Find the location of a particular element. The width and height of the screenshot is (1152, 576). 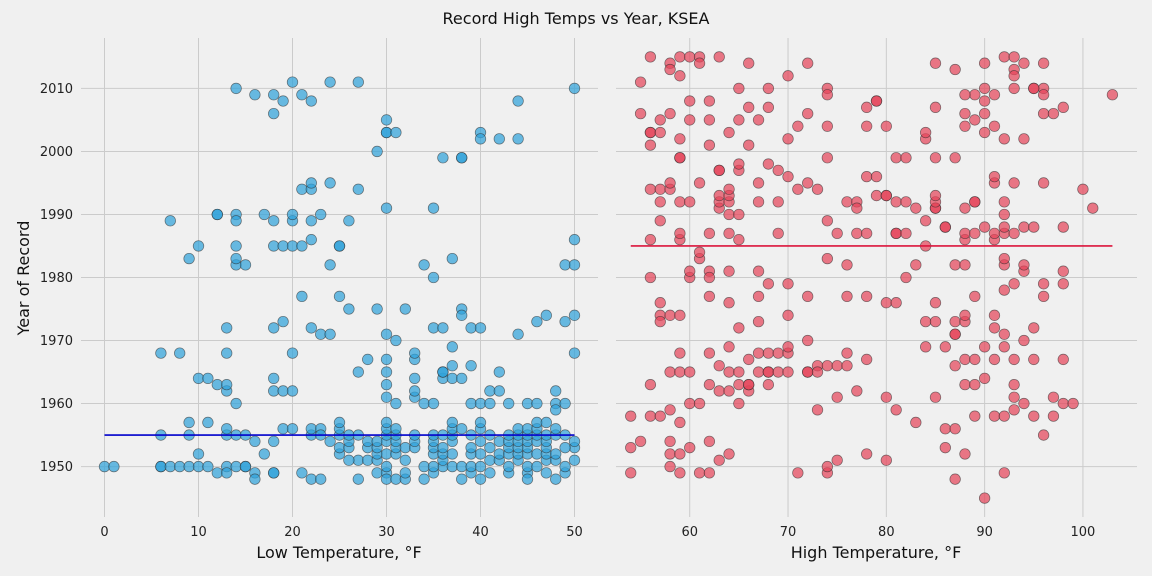

left-x-tick-label: 40 is located at coordinates (480, 532).